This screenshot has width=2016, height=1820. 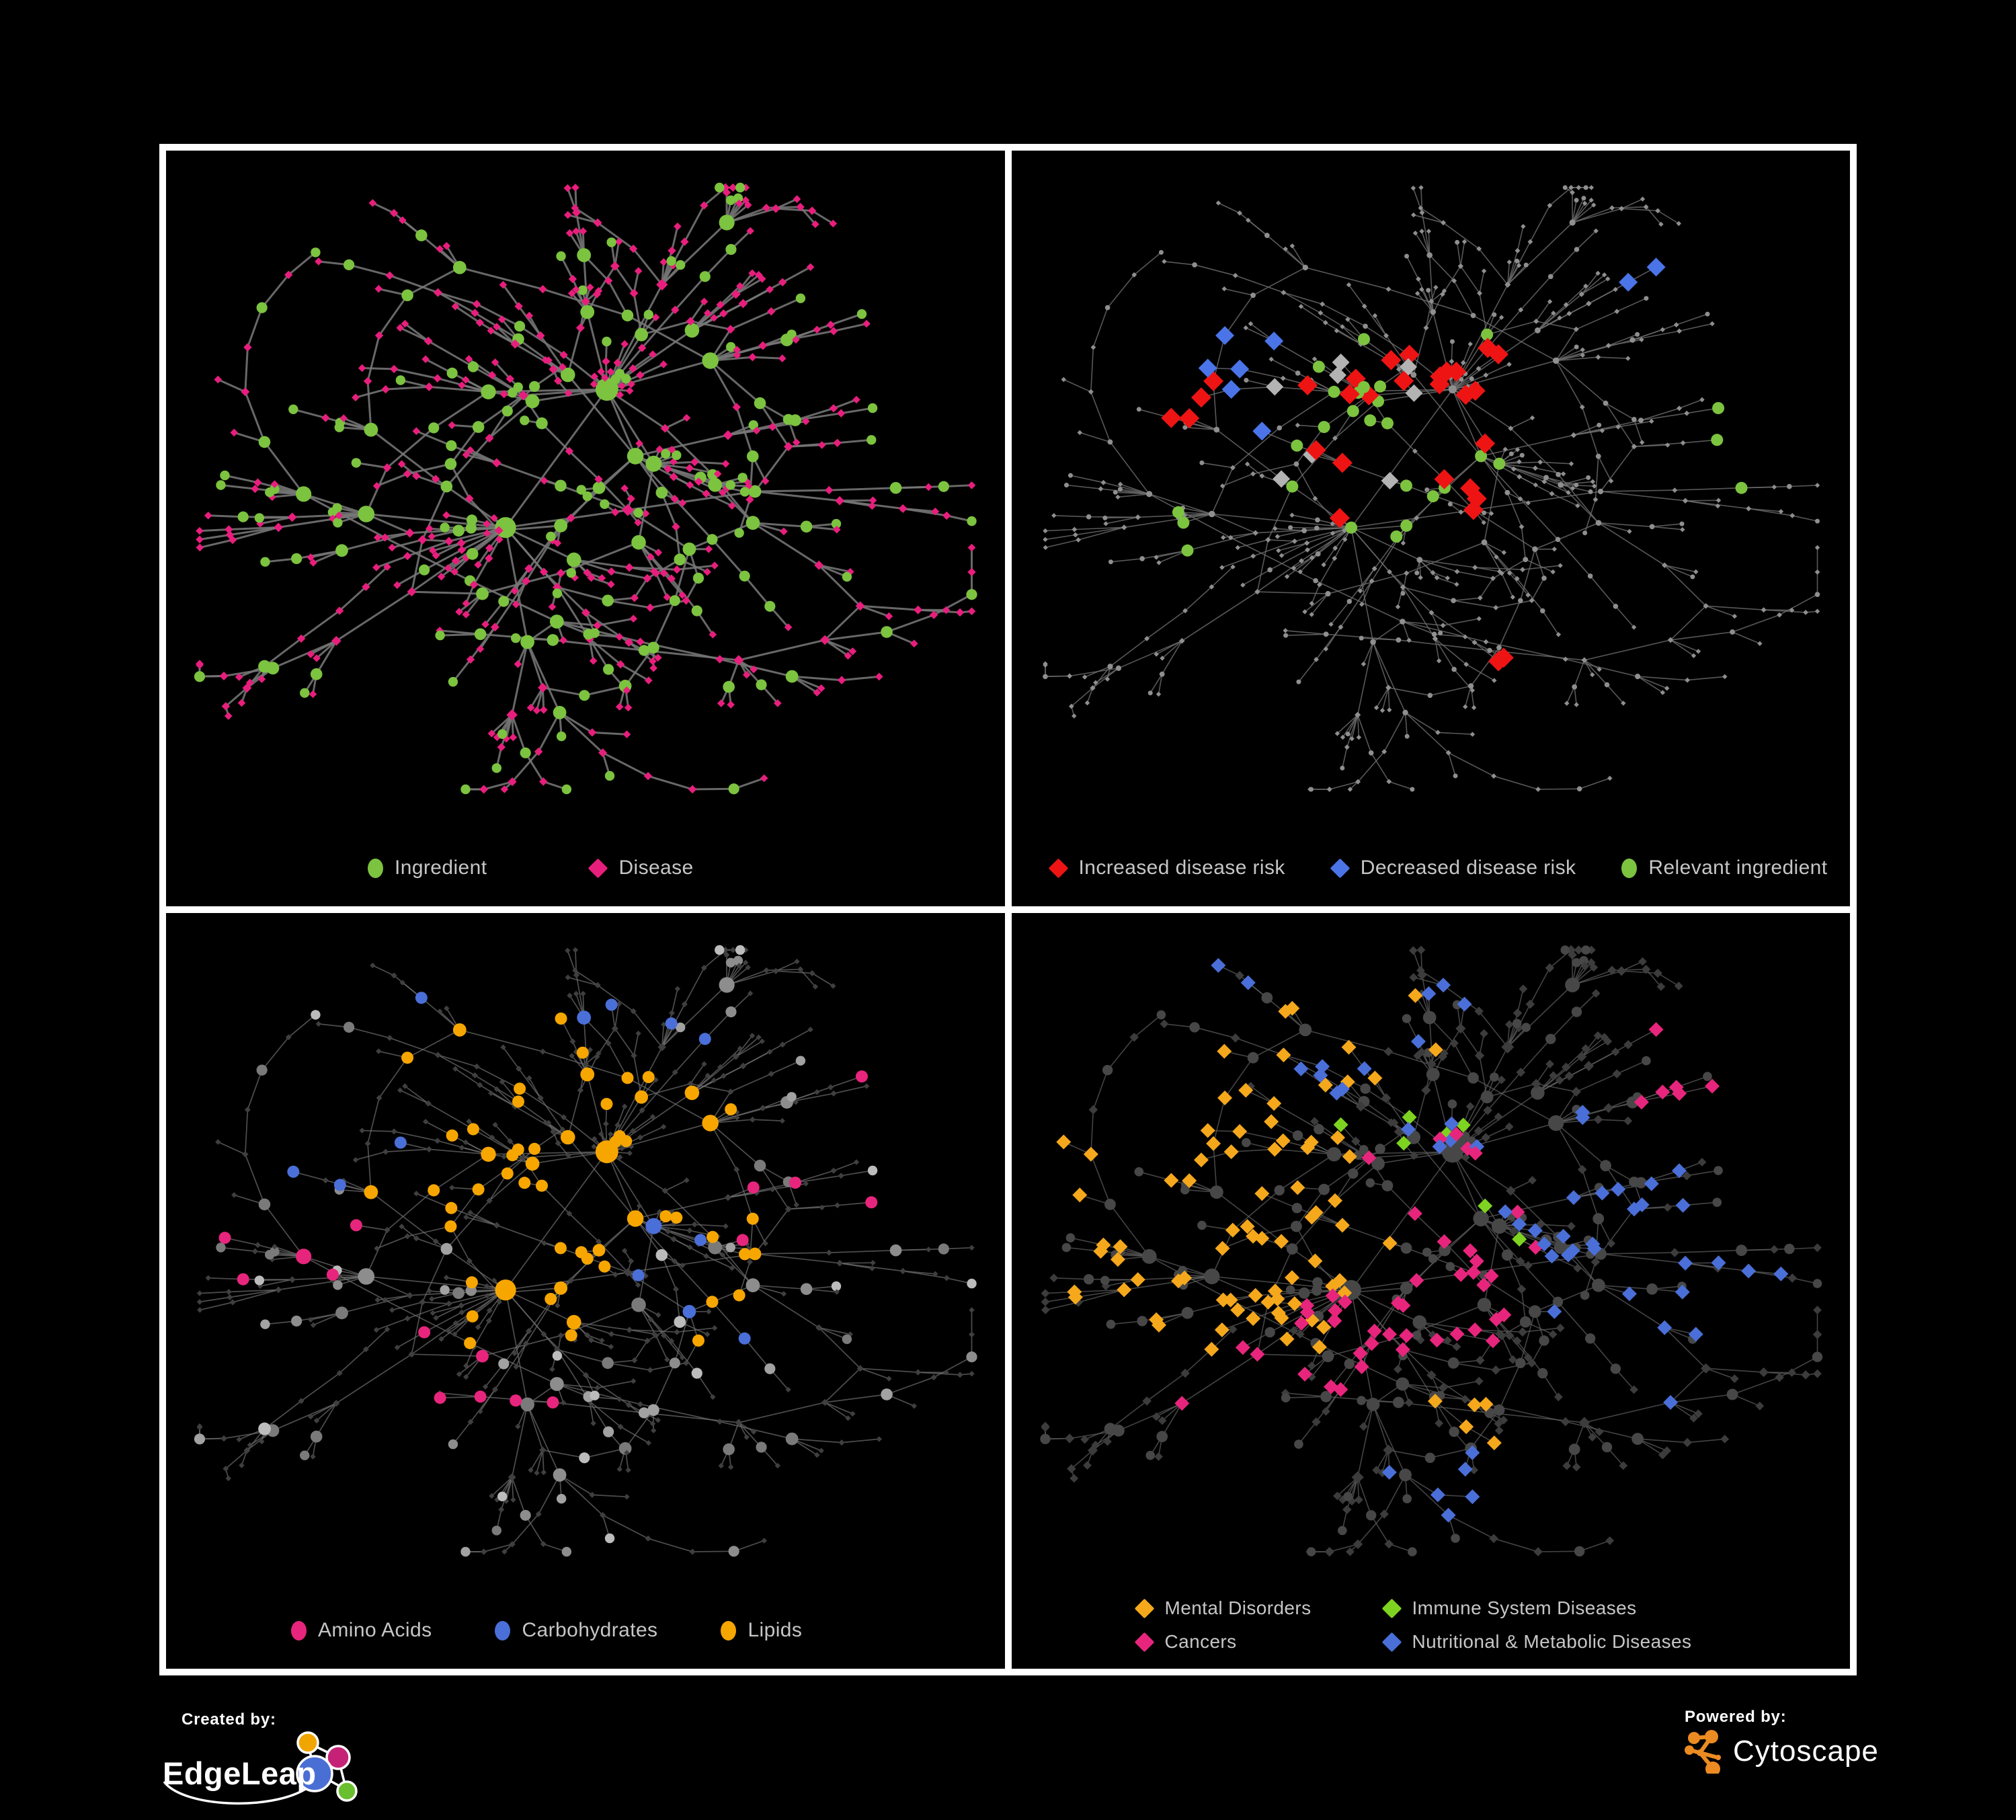 I want to click on legend-label: Disease, so click(x=656, y=868).